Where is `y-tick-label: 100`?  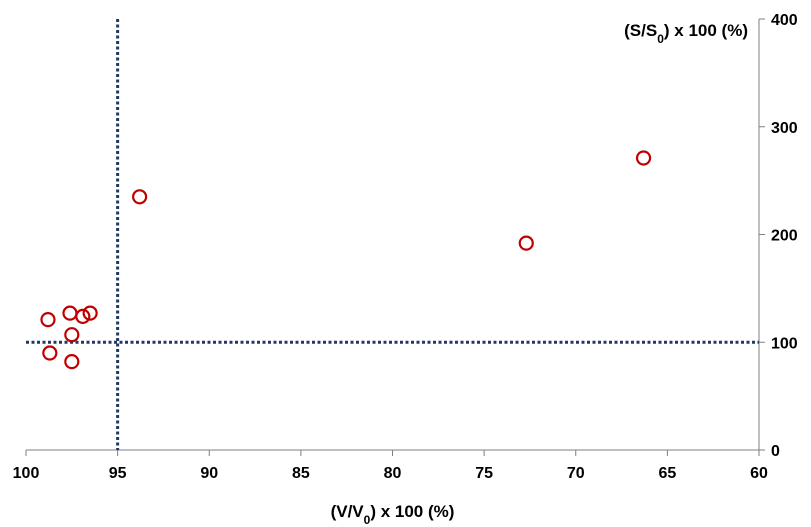 y-tick-label: 100 is located at coordinates (784, 343).